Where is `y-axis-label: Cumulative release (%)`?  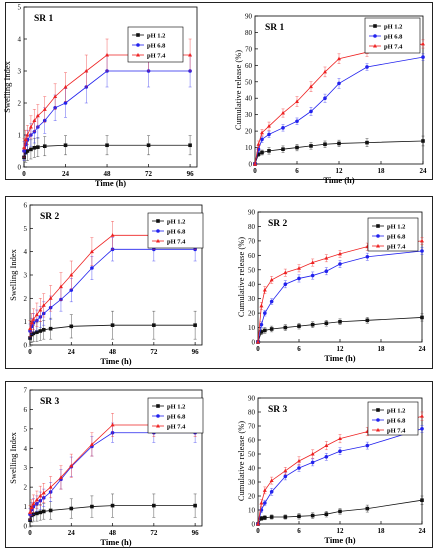
y-axis-label: Cumulative release (%) is located at coordinates (241, 277).